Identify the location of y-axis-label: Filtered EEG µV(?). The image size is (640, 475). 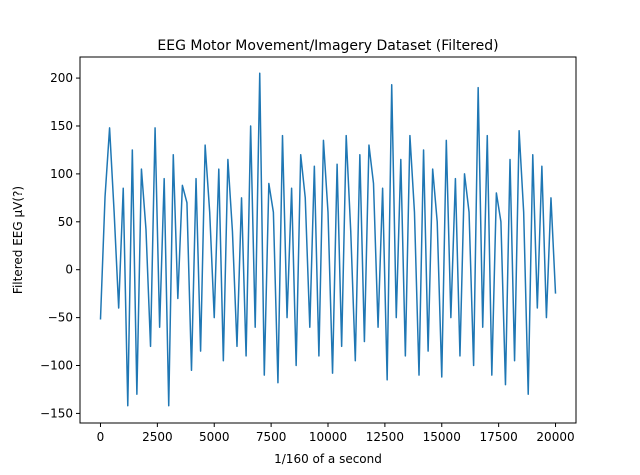
(18, 240).